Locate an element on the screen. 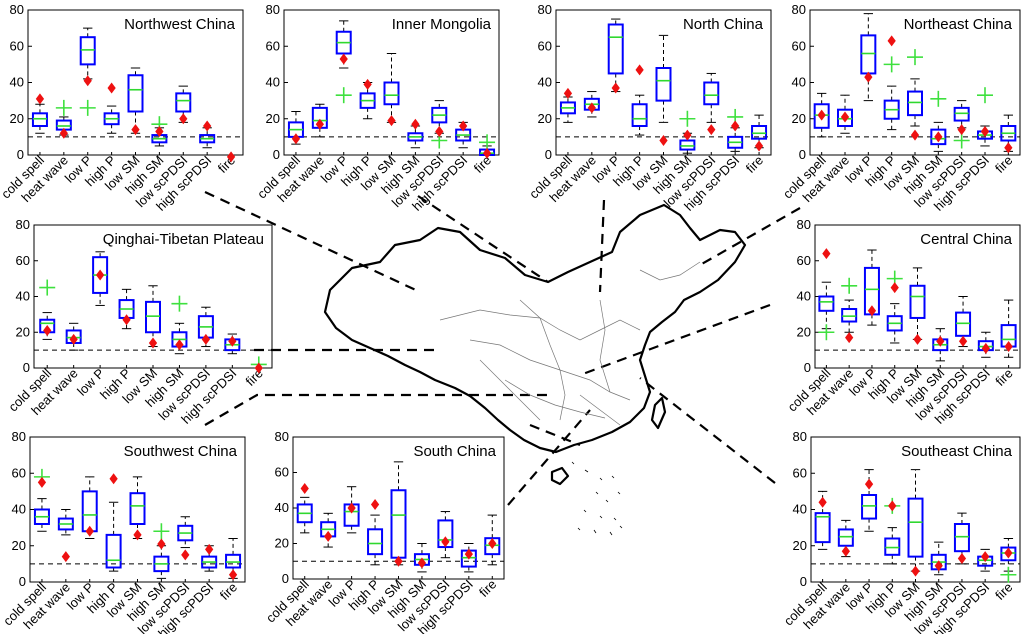 Image resolution: width=1024 pixels, height=634 pixels. taiwan-island is located at coordinates (658, 413).